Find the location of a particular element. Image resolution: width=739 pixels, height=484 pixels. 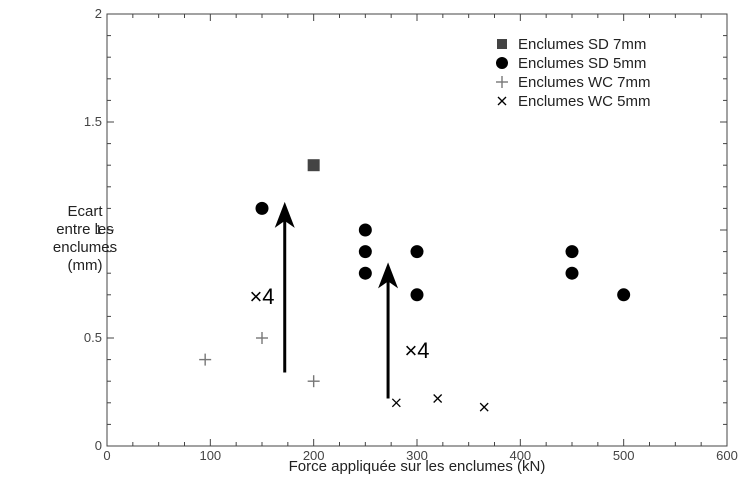

y-axis-label-line: (mm) is located at coordinates (85, 265).